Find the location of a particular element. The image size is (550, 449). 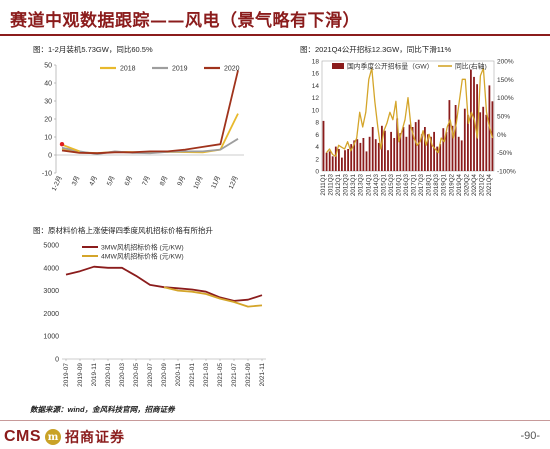

chart2-y-left-tick-label: 14 is located at coordinates (316, 86).